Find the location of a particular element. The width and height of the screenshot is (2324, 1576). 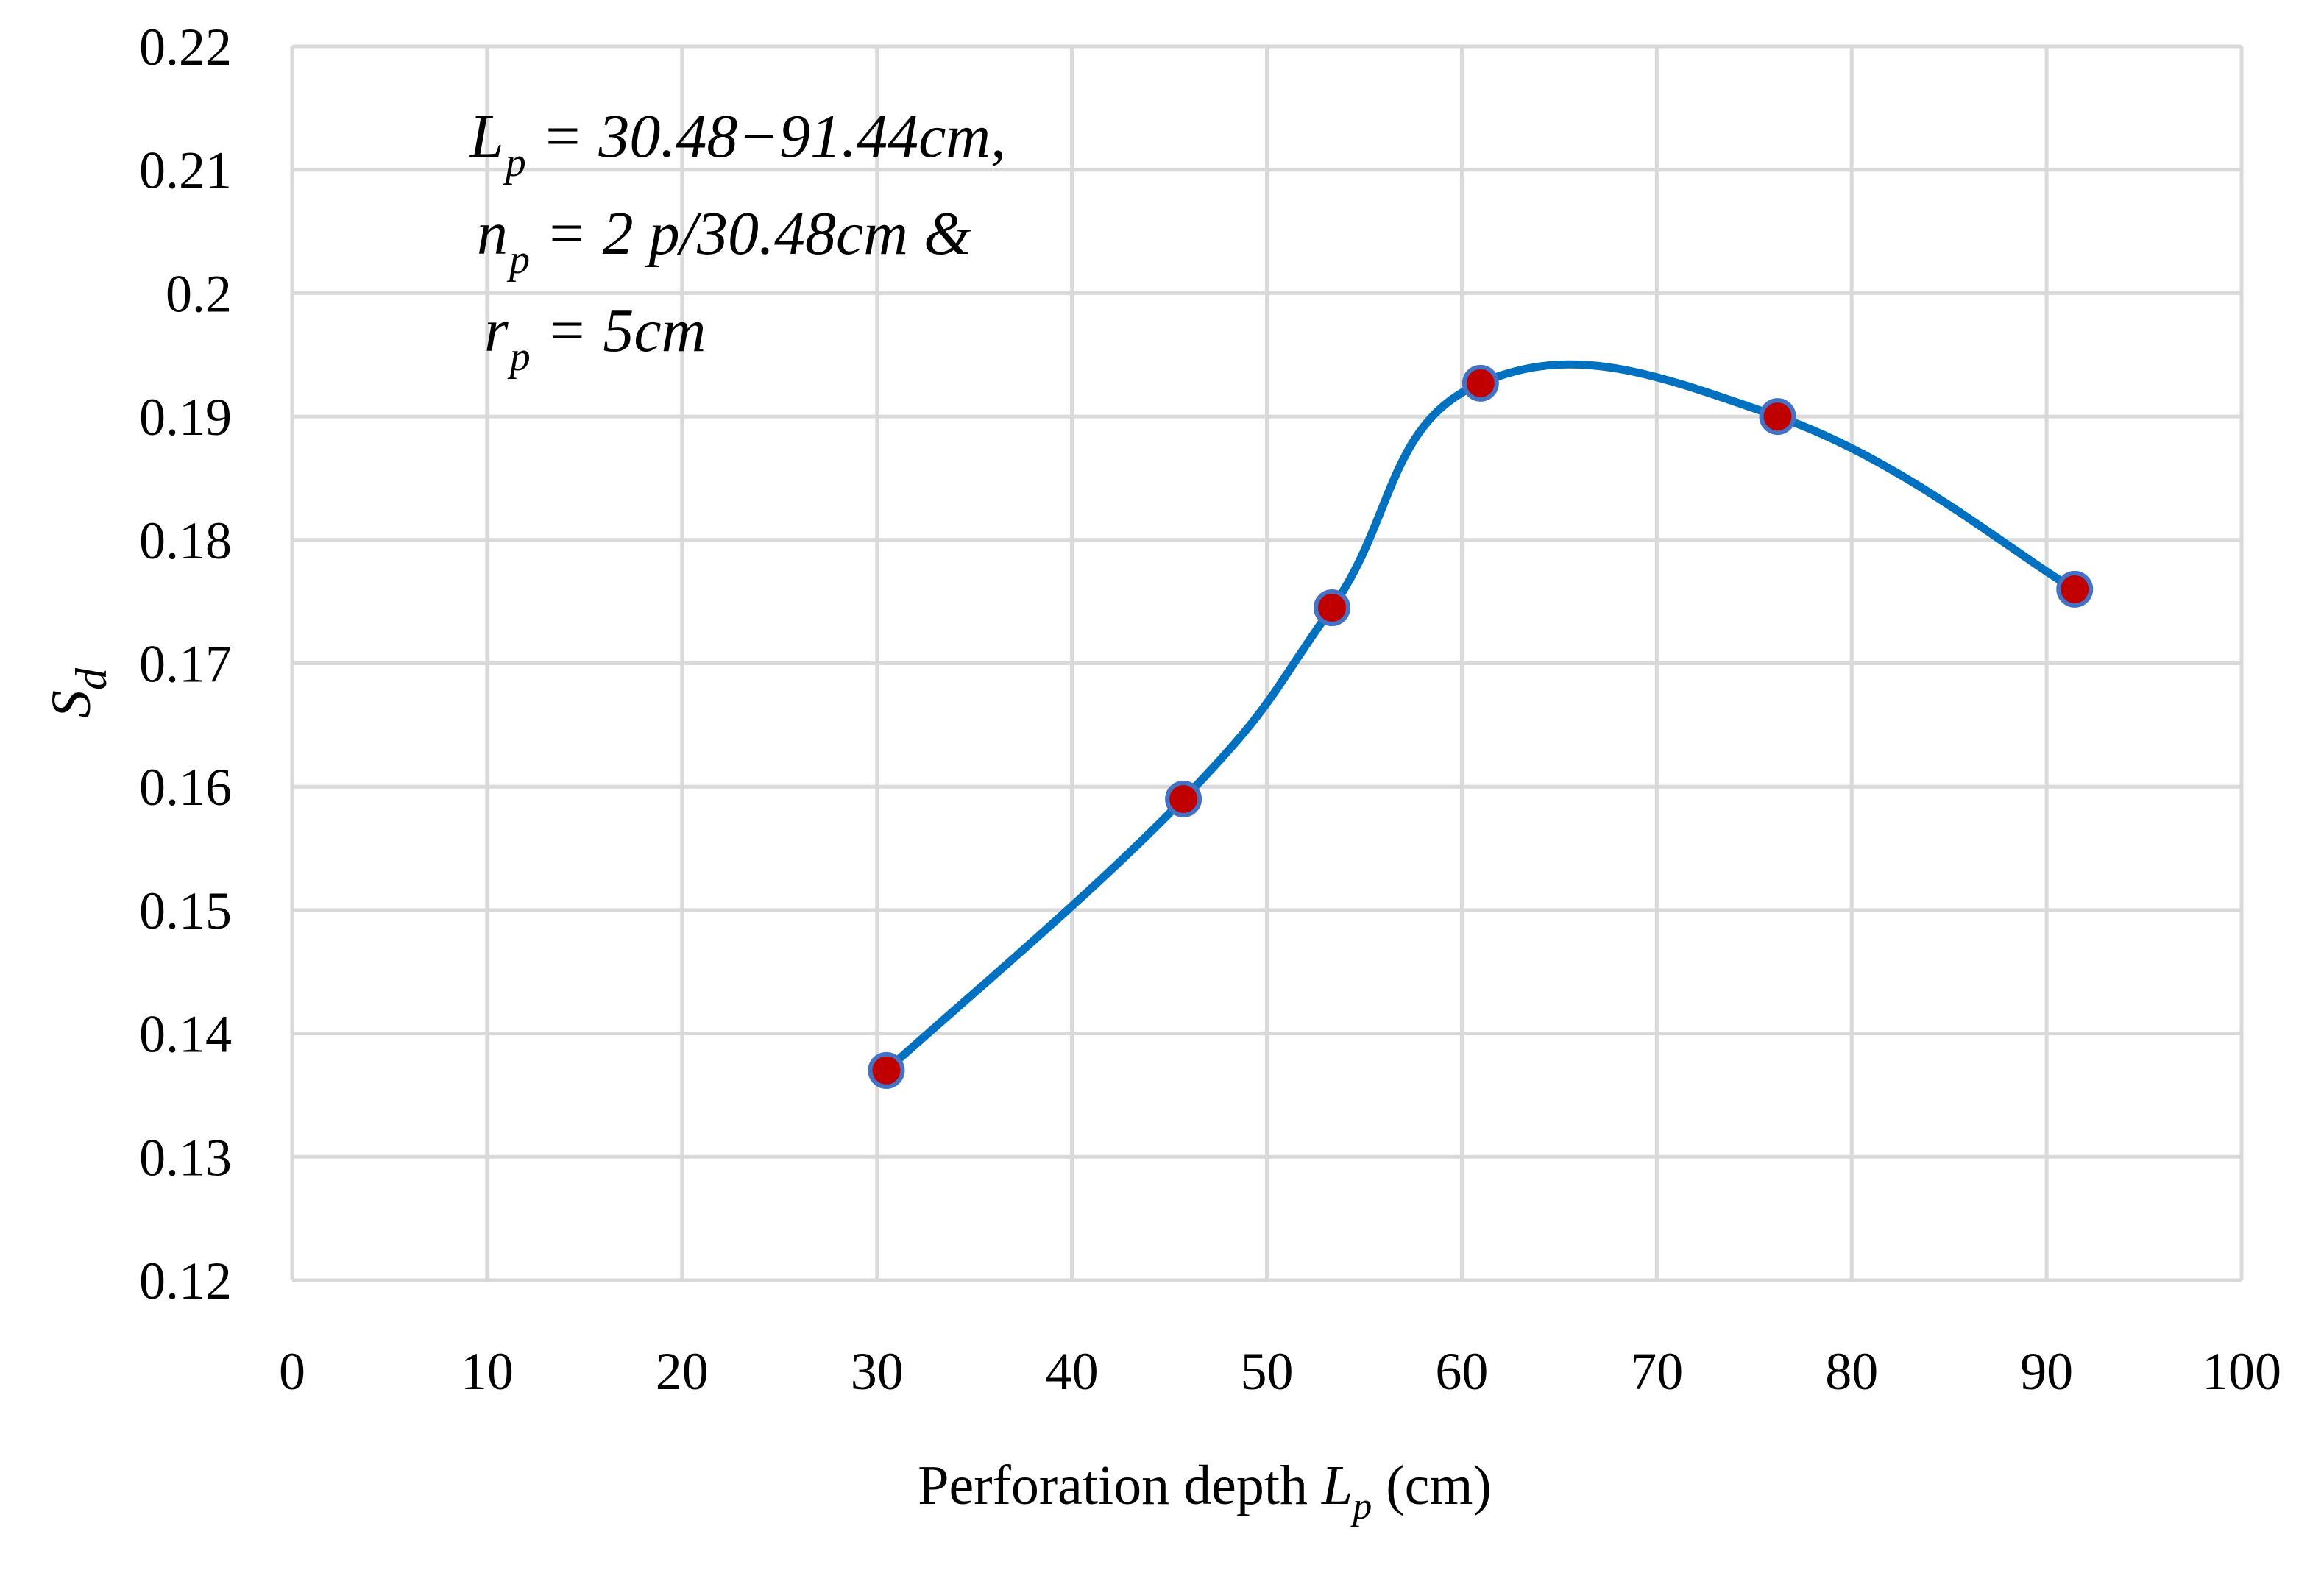

x-tick-label: 20 is located at coordinates (682, 1372).